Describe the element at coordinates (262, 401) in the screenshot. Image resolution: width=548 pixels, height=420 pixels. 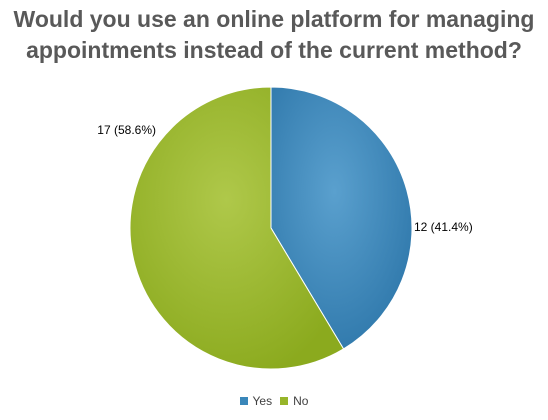
I see `legend-label-yes: Yes` at that location.